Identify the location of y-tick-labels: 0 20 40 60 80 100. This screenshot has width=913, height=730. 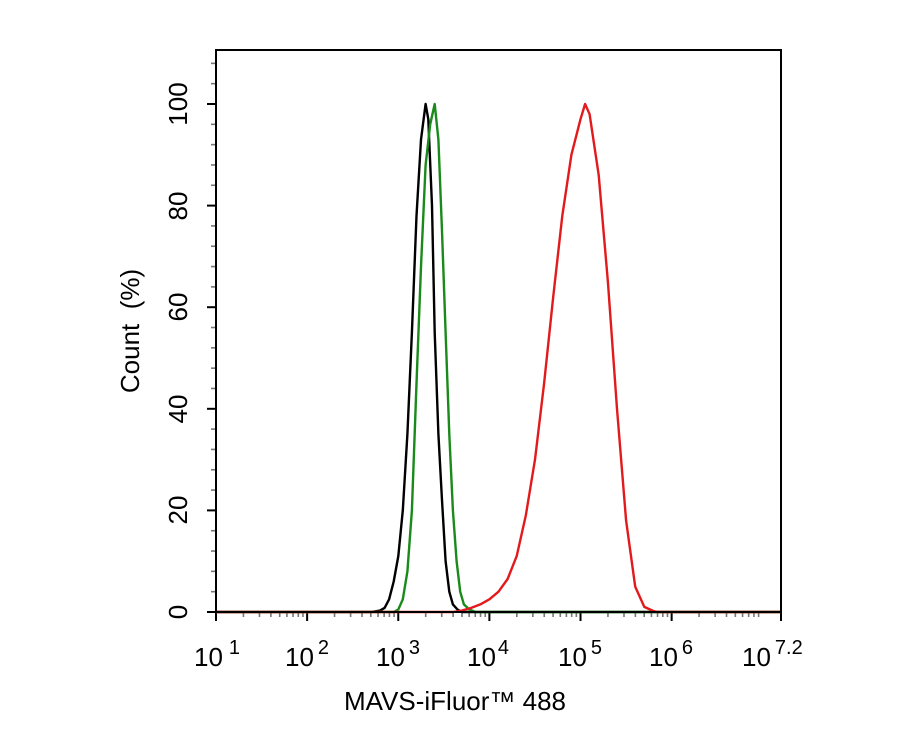
(178, 350).